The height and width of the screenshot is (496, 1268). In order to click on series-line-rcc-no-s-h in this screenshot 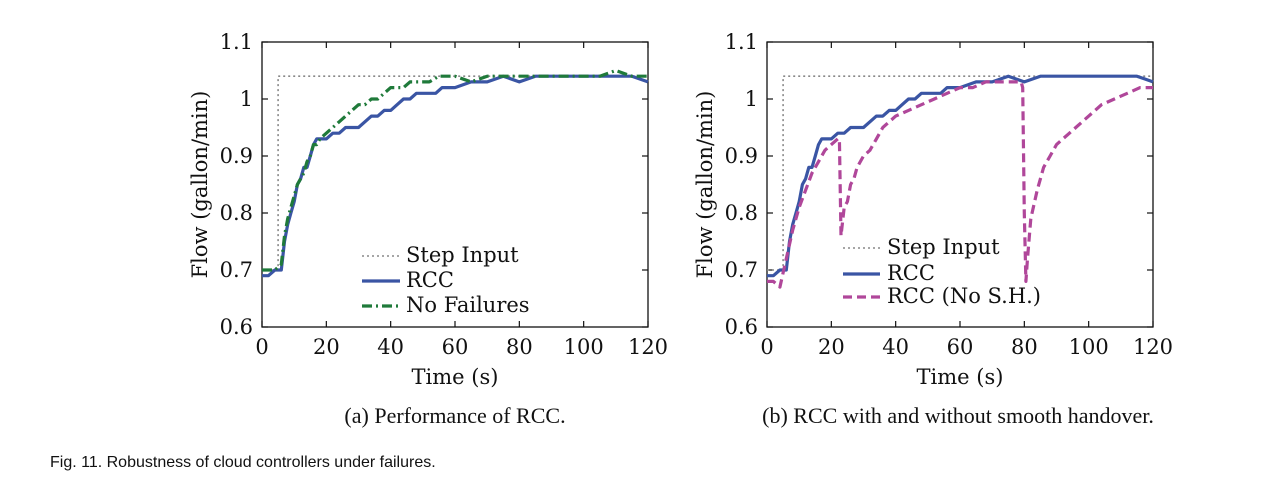, I will do `click(960, 184)`.